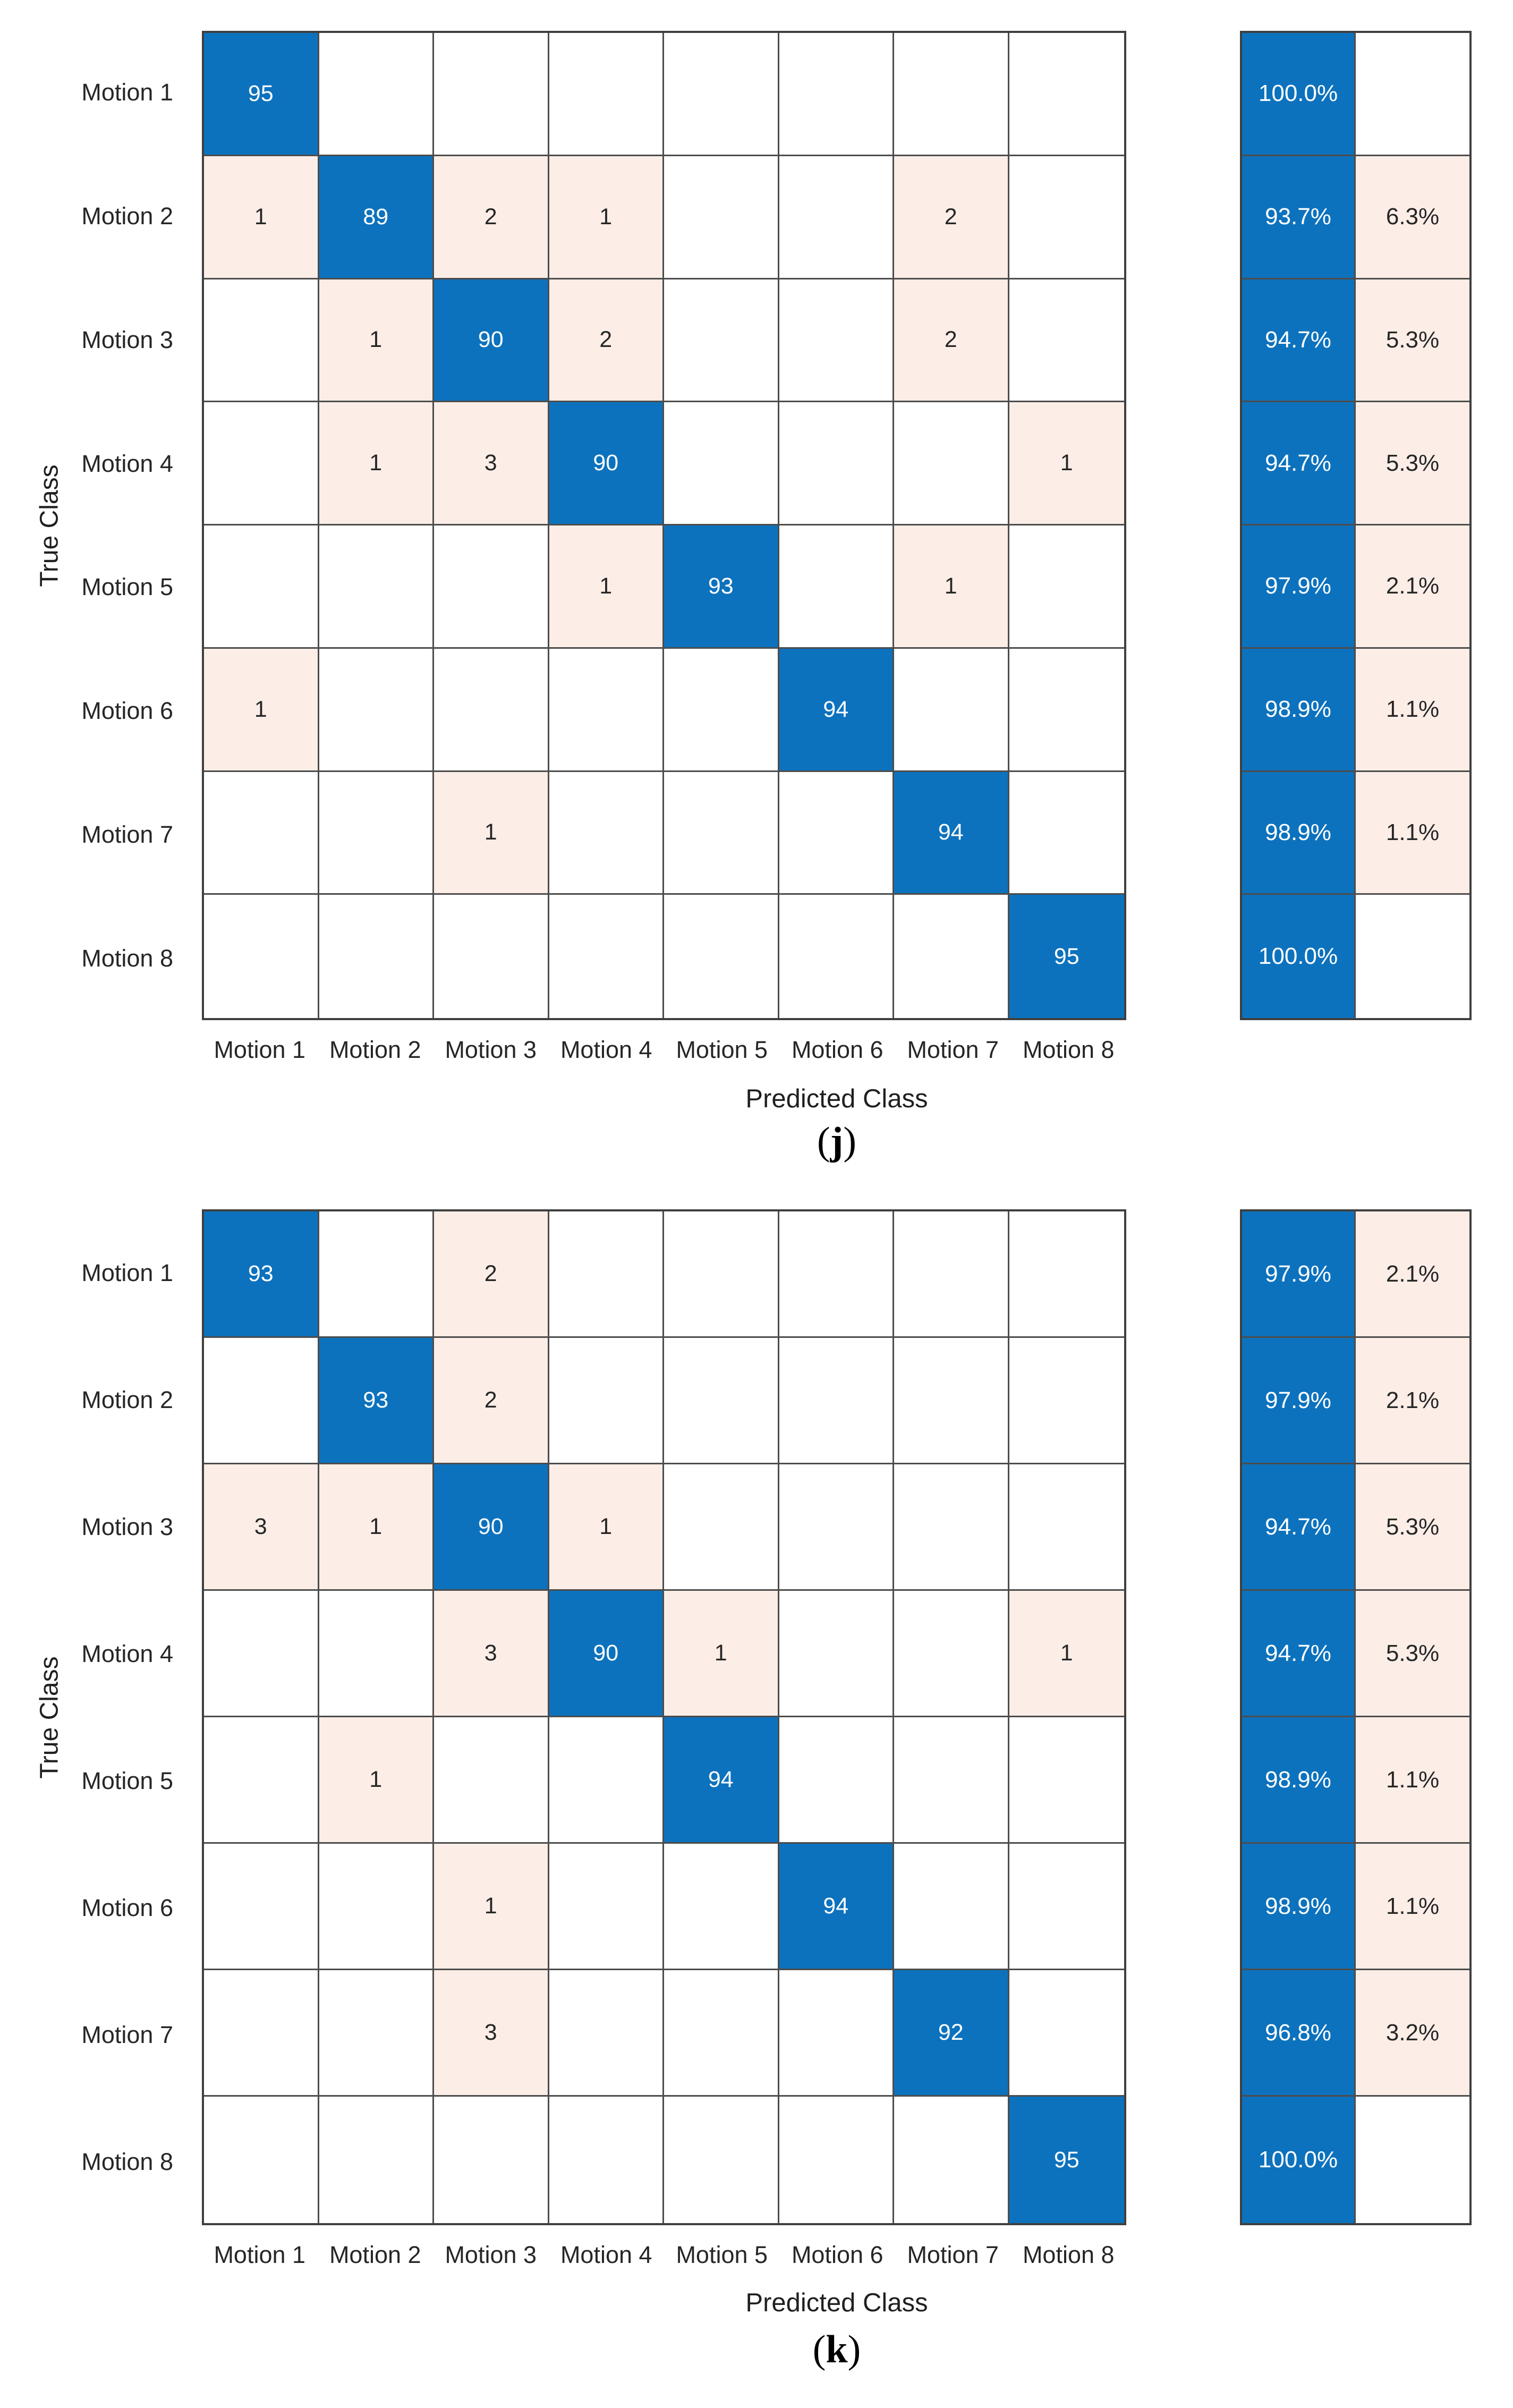  I want to click on subfigure-caption-k: (k), so click(837, 2349).